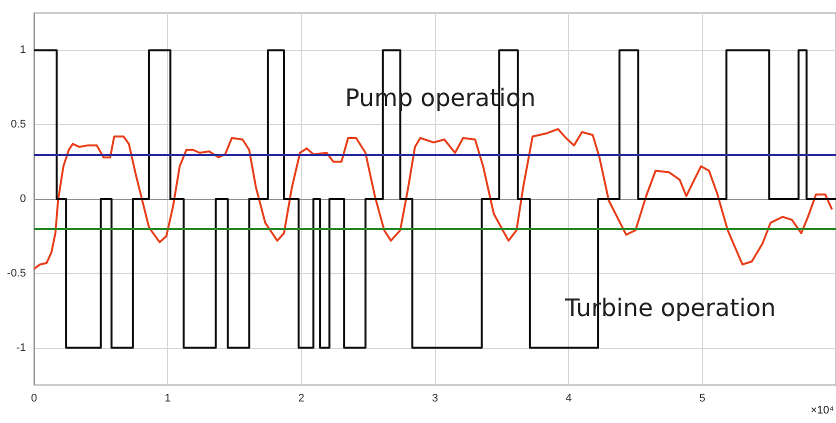 The height and width of the screenshot is (423, 836). What do you see at coordinates (21, 348) in the screenshot?
I see `y-tick-label: -1` at bounding box center [21, 348].